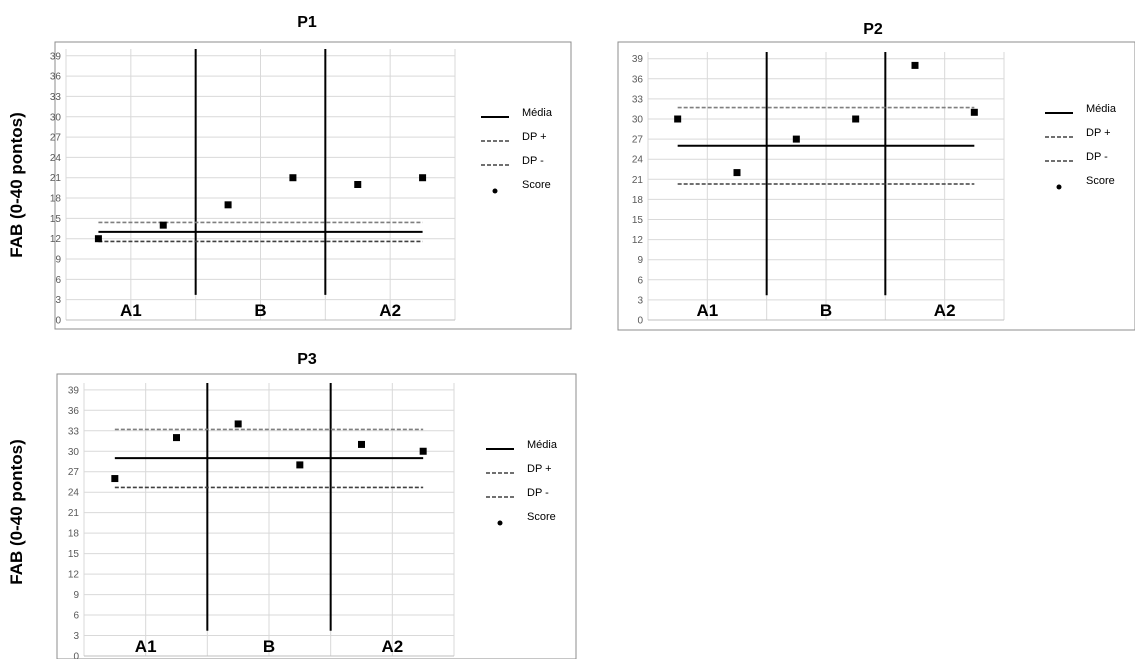 This screenshot has height=659, width=1135. Describe the element at coordinates (16, 511) in the screenshot. I see `y-axis-label-bottom: FAB (0-40 pontos)` at that location.